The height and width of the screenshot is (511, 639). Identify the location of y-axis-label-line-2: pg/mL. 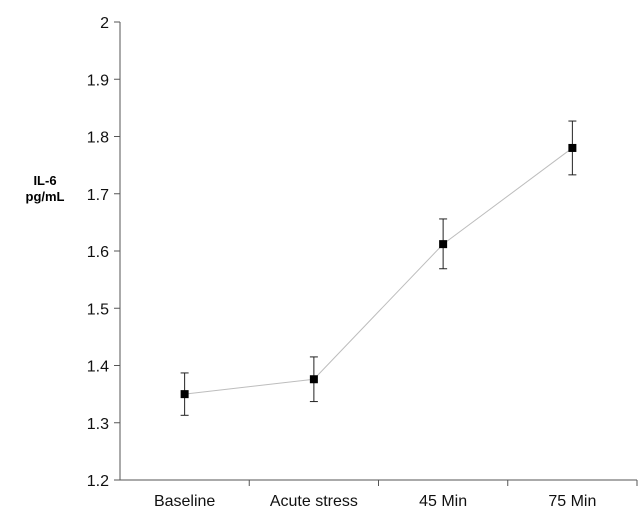
(45, 196).